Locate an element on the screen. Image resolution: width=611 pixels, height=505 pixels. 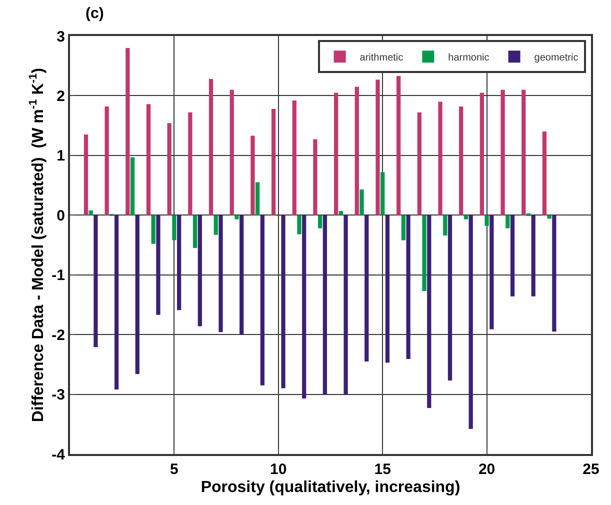
x-tick-label: 10 is located at coordinates (278, 469).